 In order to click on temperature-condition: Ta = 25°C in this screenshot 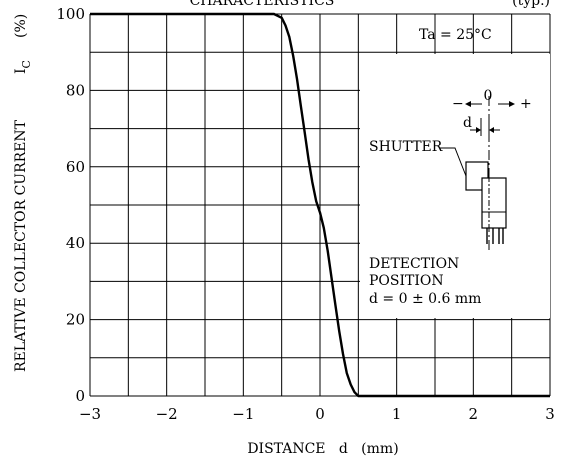, I will do `click(455, 35)`.